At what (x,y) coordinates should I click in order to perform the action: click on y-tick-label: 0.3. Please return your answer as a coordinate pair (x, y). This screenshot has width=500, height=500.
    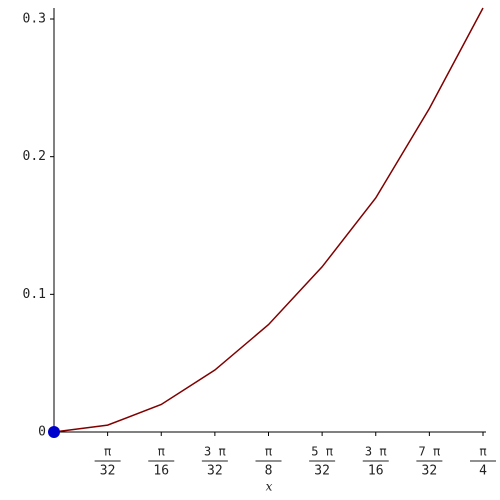
    Looking at the image, I should click on (34, 19).